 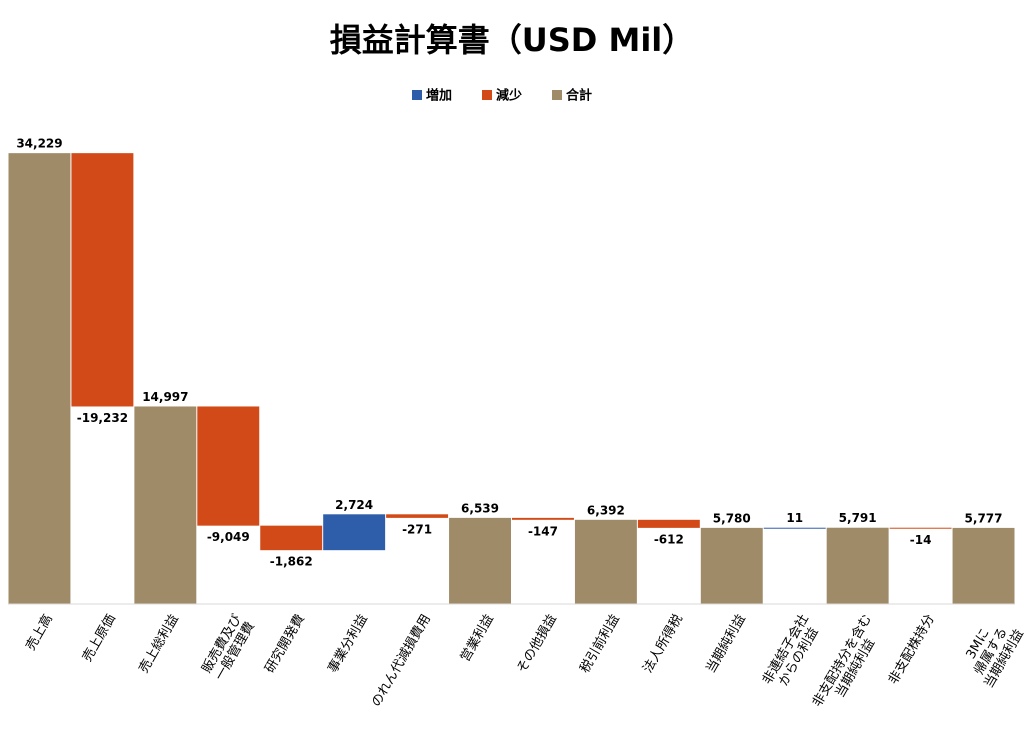 What do you see at coordinates (39, 144) in the screenshot?
I see `data-label: 34,229` at bounding box center [39, 144].